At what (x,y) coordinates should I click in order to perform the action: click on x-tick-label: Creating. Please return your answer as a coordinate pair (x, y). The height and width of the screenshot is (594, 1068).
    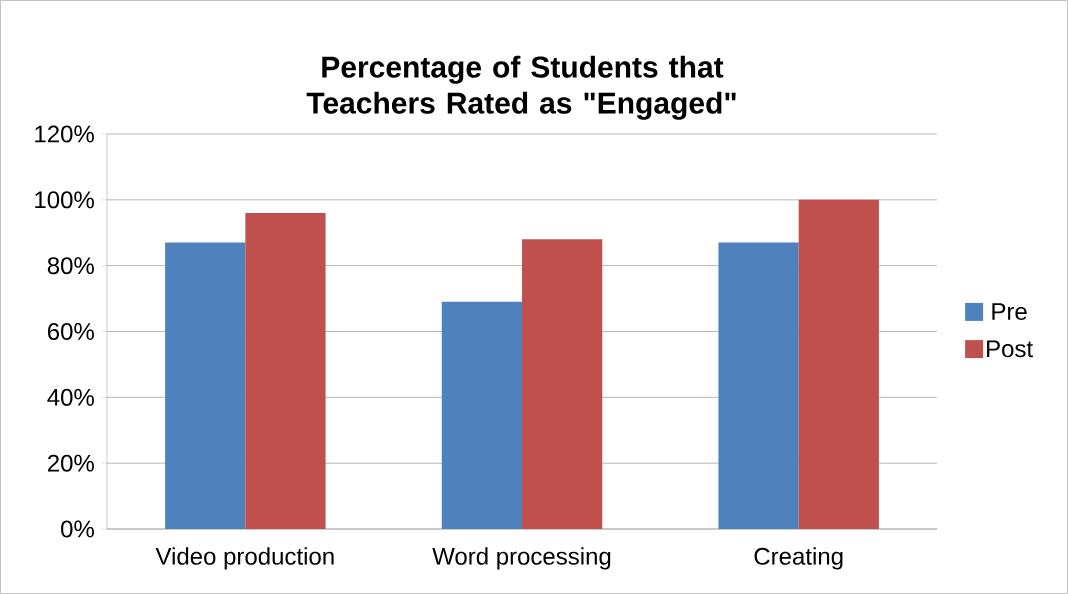
    Looking at the image, I should click on (798, 558).